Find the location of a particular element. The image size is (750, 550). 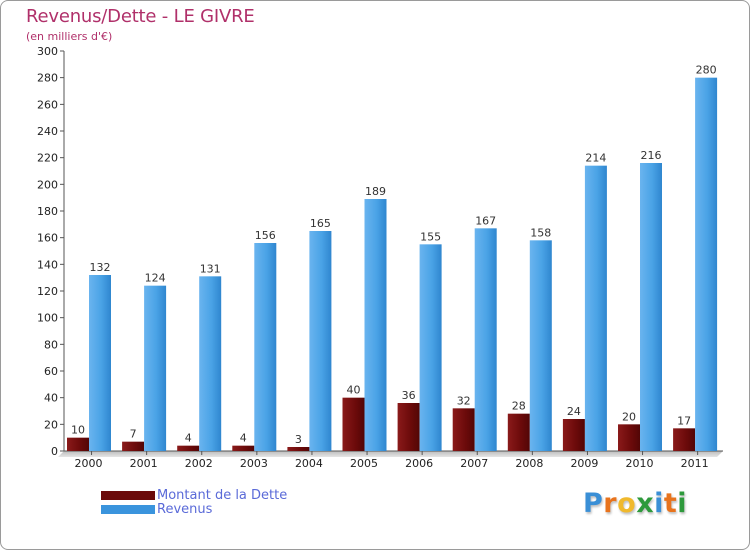

data-label-revenus: 214 is located at coordinates (595, 158).